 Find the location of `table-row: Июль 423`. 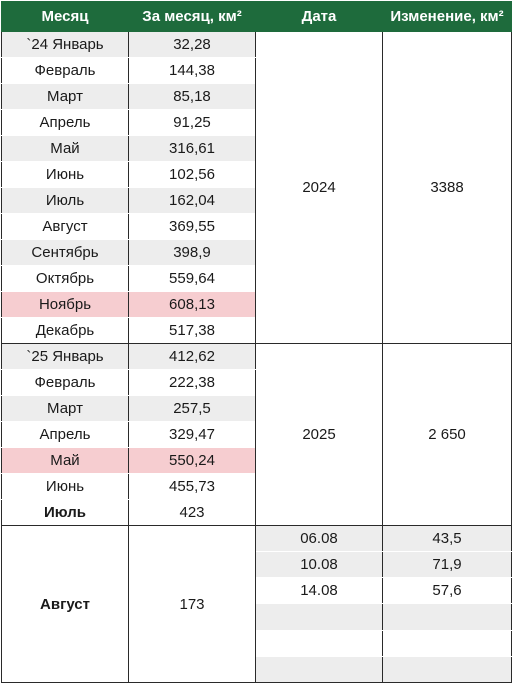

table-row: Июль 423 is located at coordinates (256, 512).